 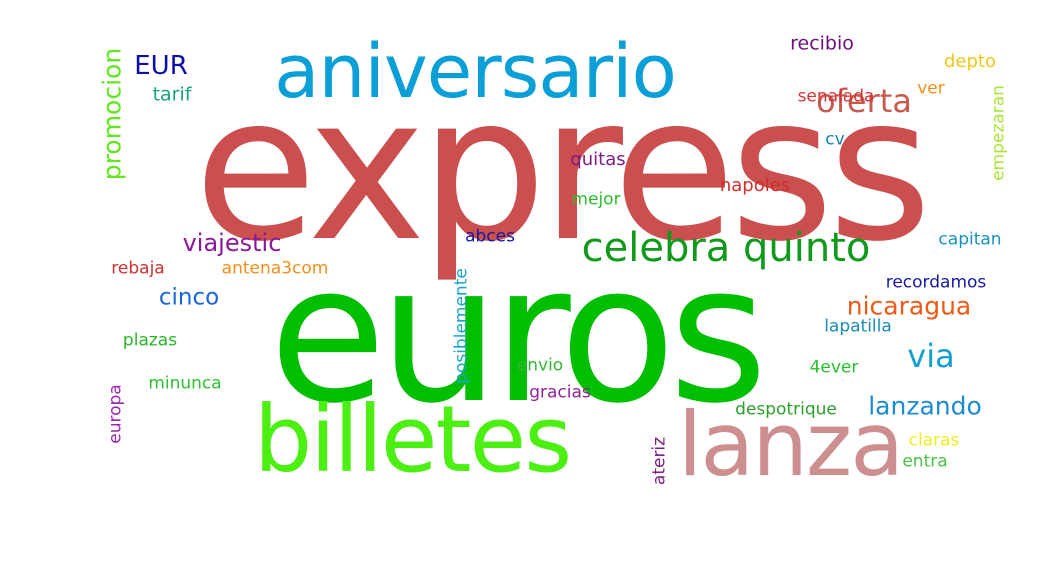 What do you see at coordinates (970, 239) in the screenshot?
I see `word-capitan: capitan` at bounding box center [970, 239].